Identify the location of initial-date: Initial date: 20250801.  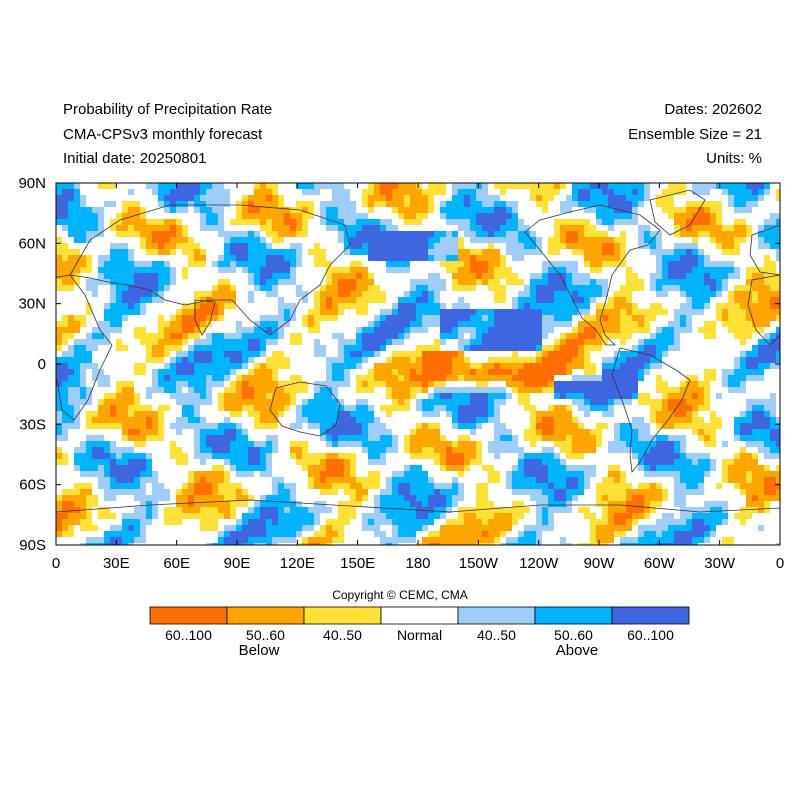
(135, 158).